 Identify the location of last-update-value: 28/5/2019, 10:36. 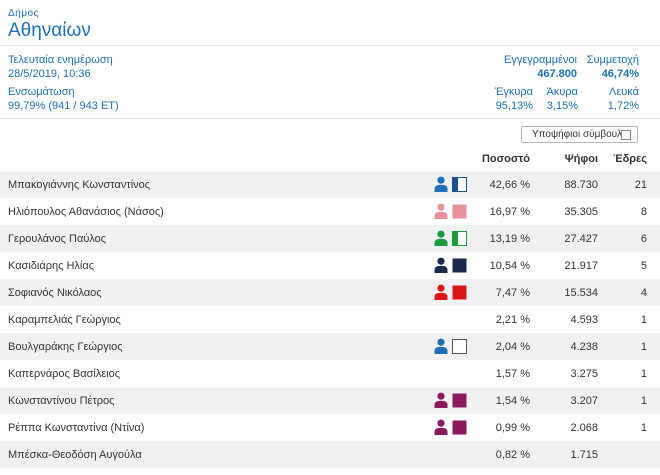
(49, 74).